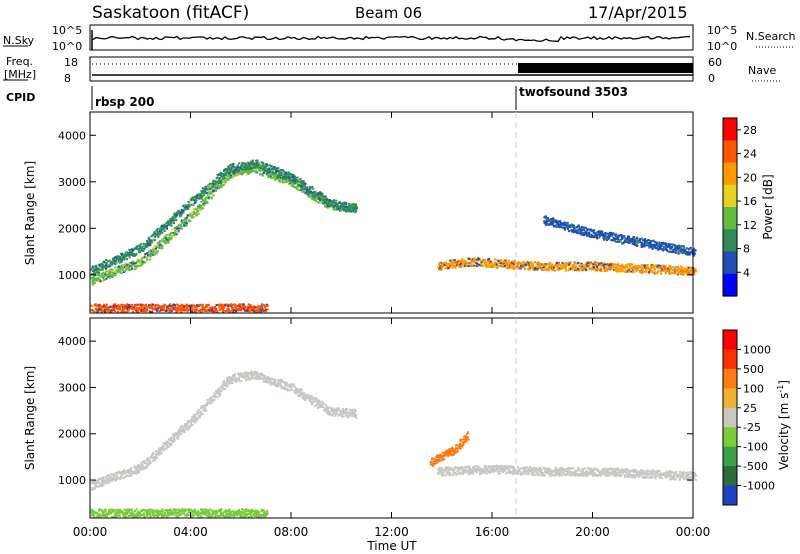  What do you see at coordinates (19, 40) in the screenshot?
I see `nsky-label: N.Sky` at bounding box center [19, 40].